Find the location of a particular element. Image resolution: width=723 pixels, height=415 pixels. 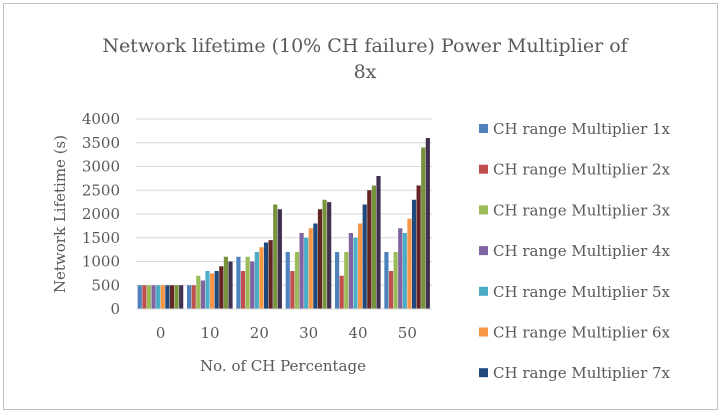

chart-title-line-2: 8x is located at coordinates (365, 72).